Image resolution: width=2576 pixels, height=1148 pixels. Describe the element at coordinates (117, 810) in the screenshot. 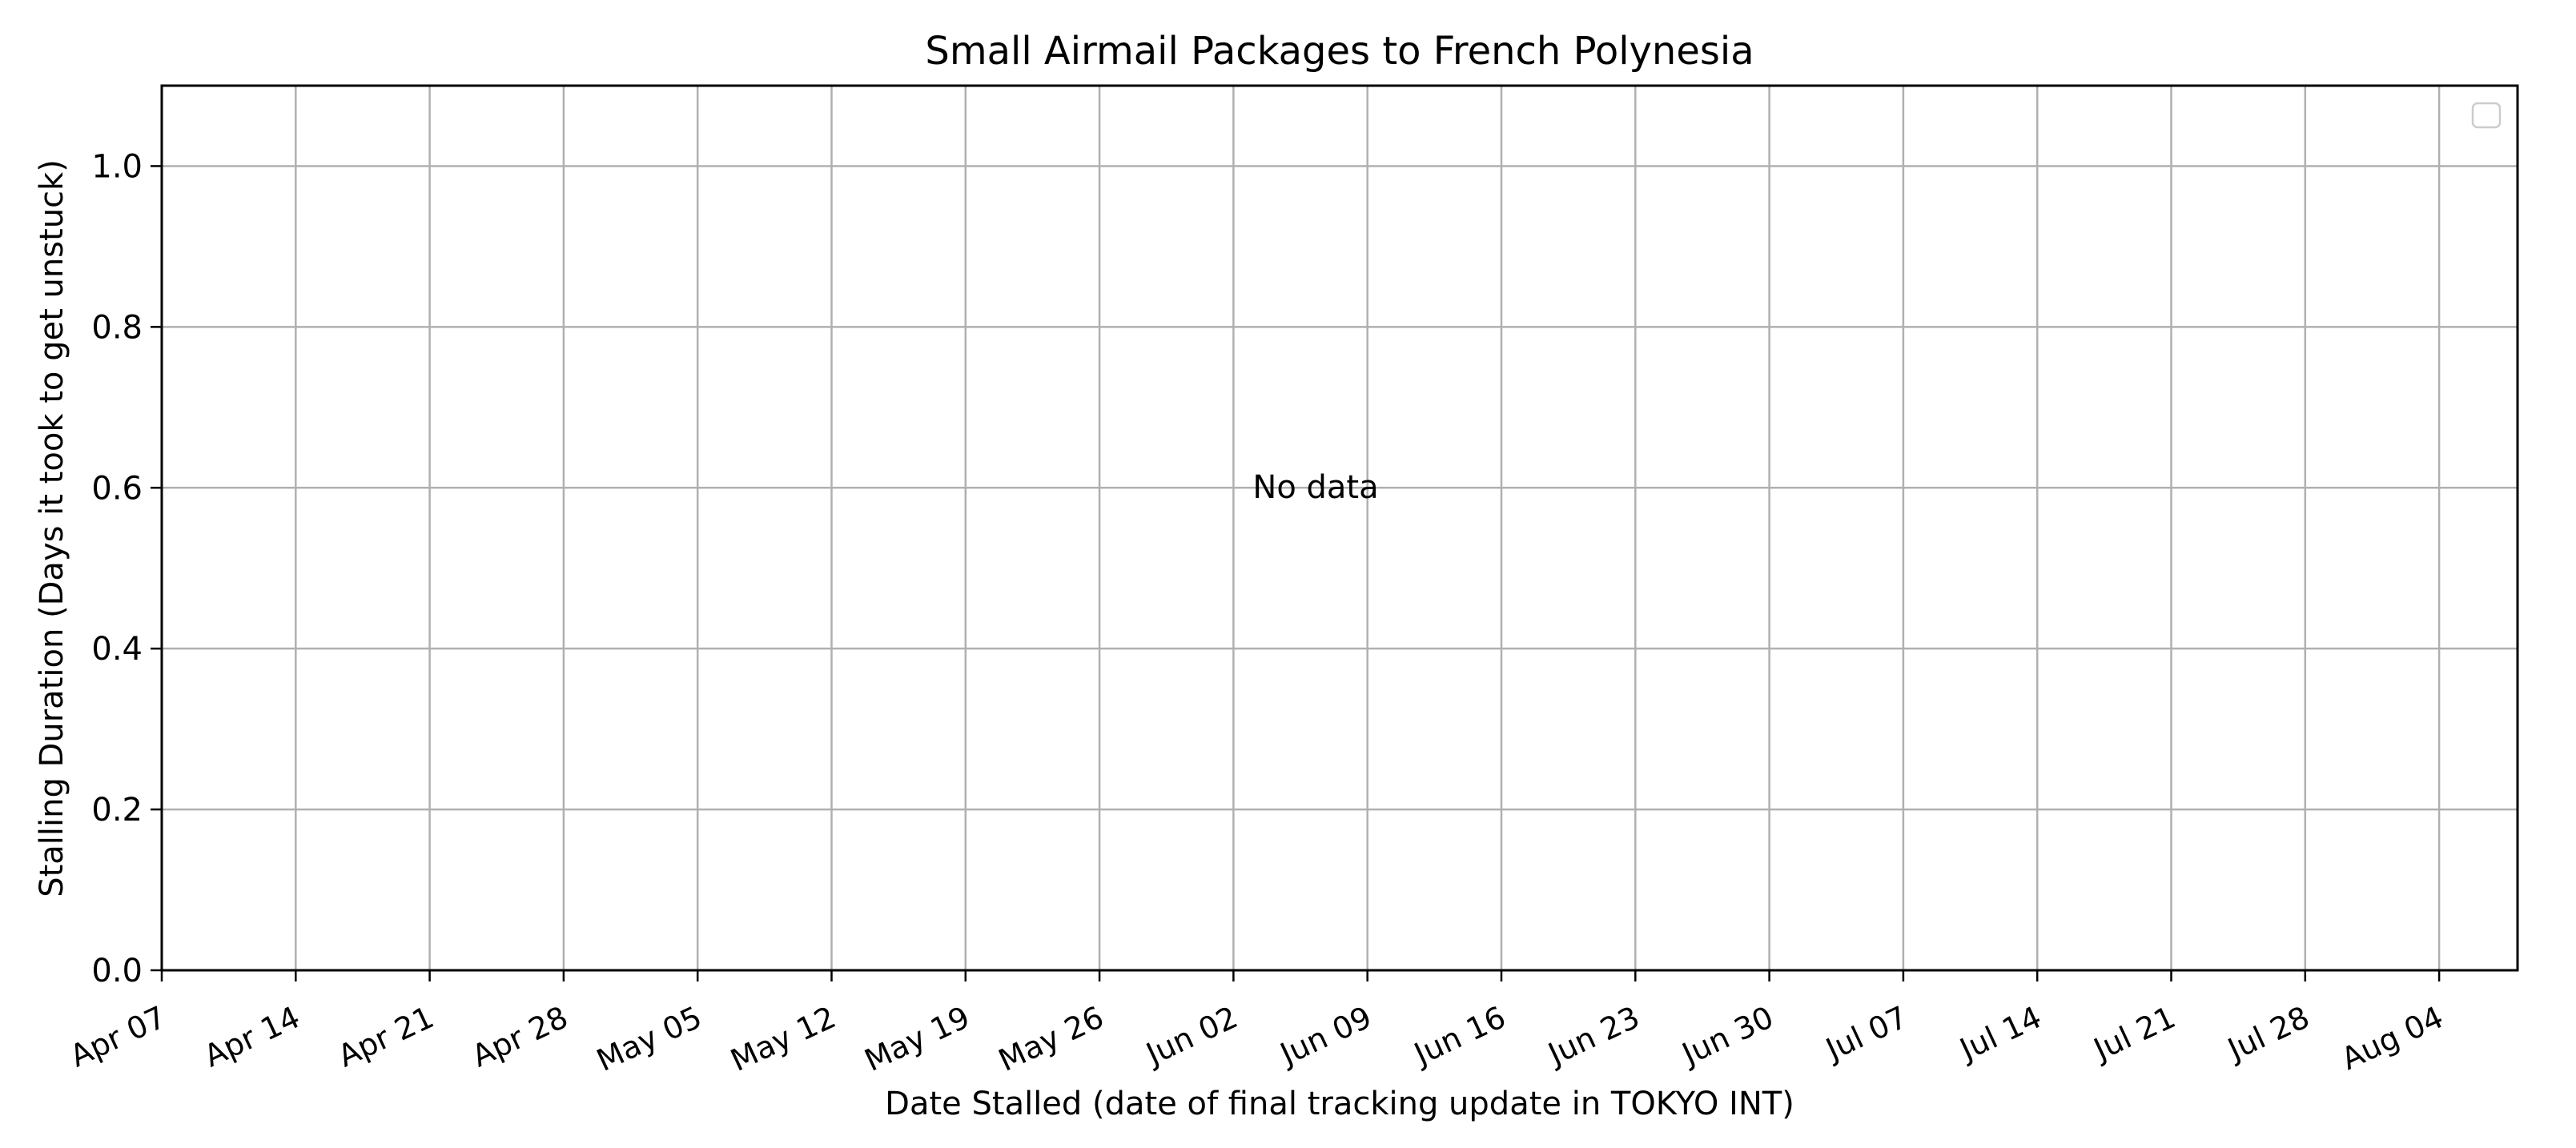

I see `y-tick-label: 0.2` at that location.